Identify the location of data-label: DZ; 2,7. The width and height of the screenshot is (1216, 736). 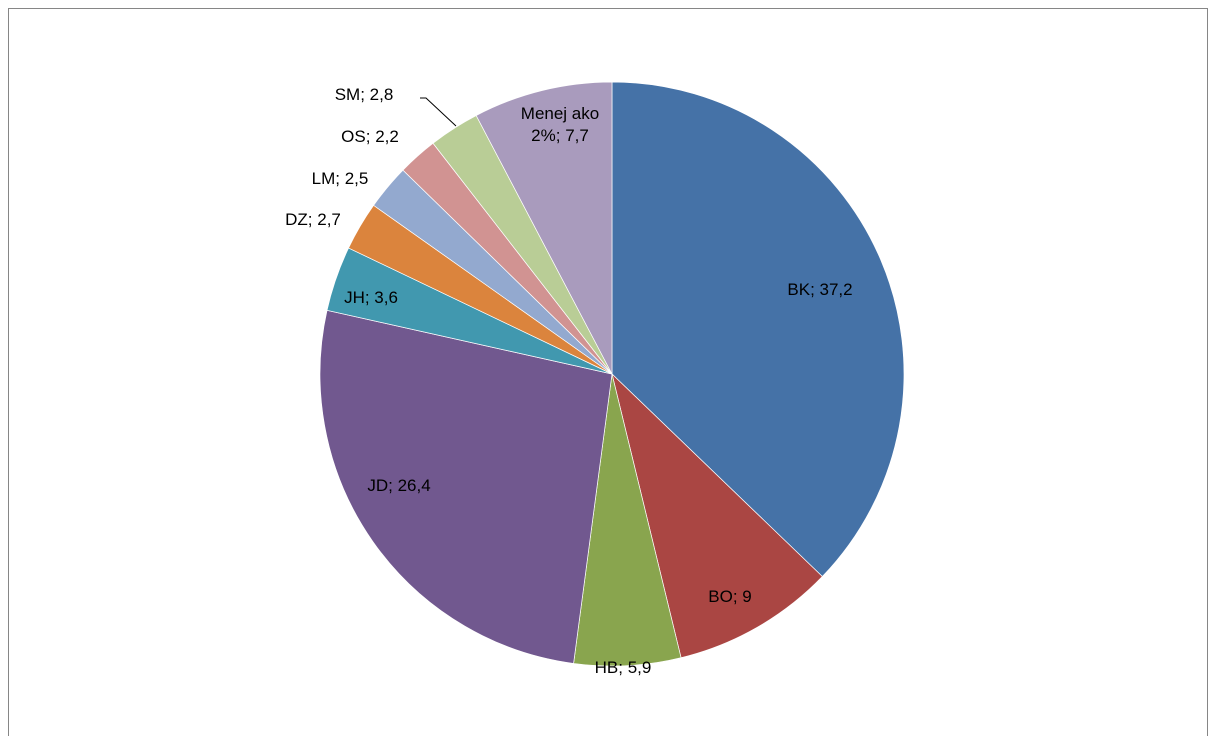
(313, 220).